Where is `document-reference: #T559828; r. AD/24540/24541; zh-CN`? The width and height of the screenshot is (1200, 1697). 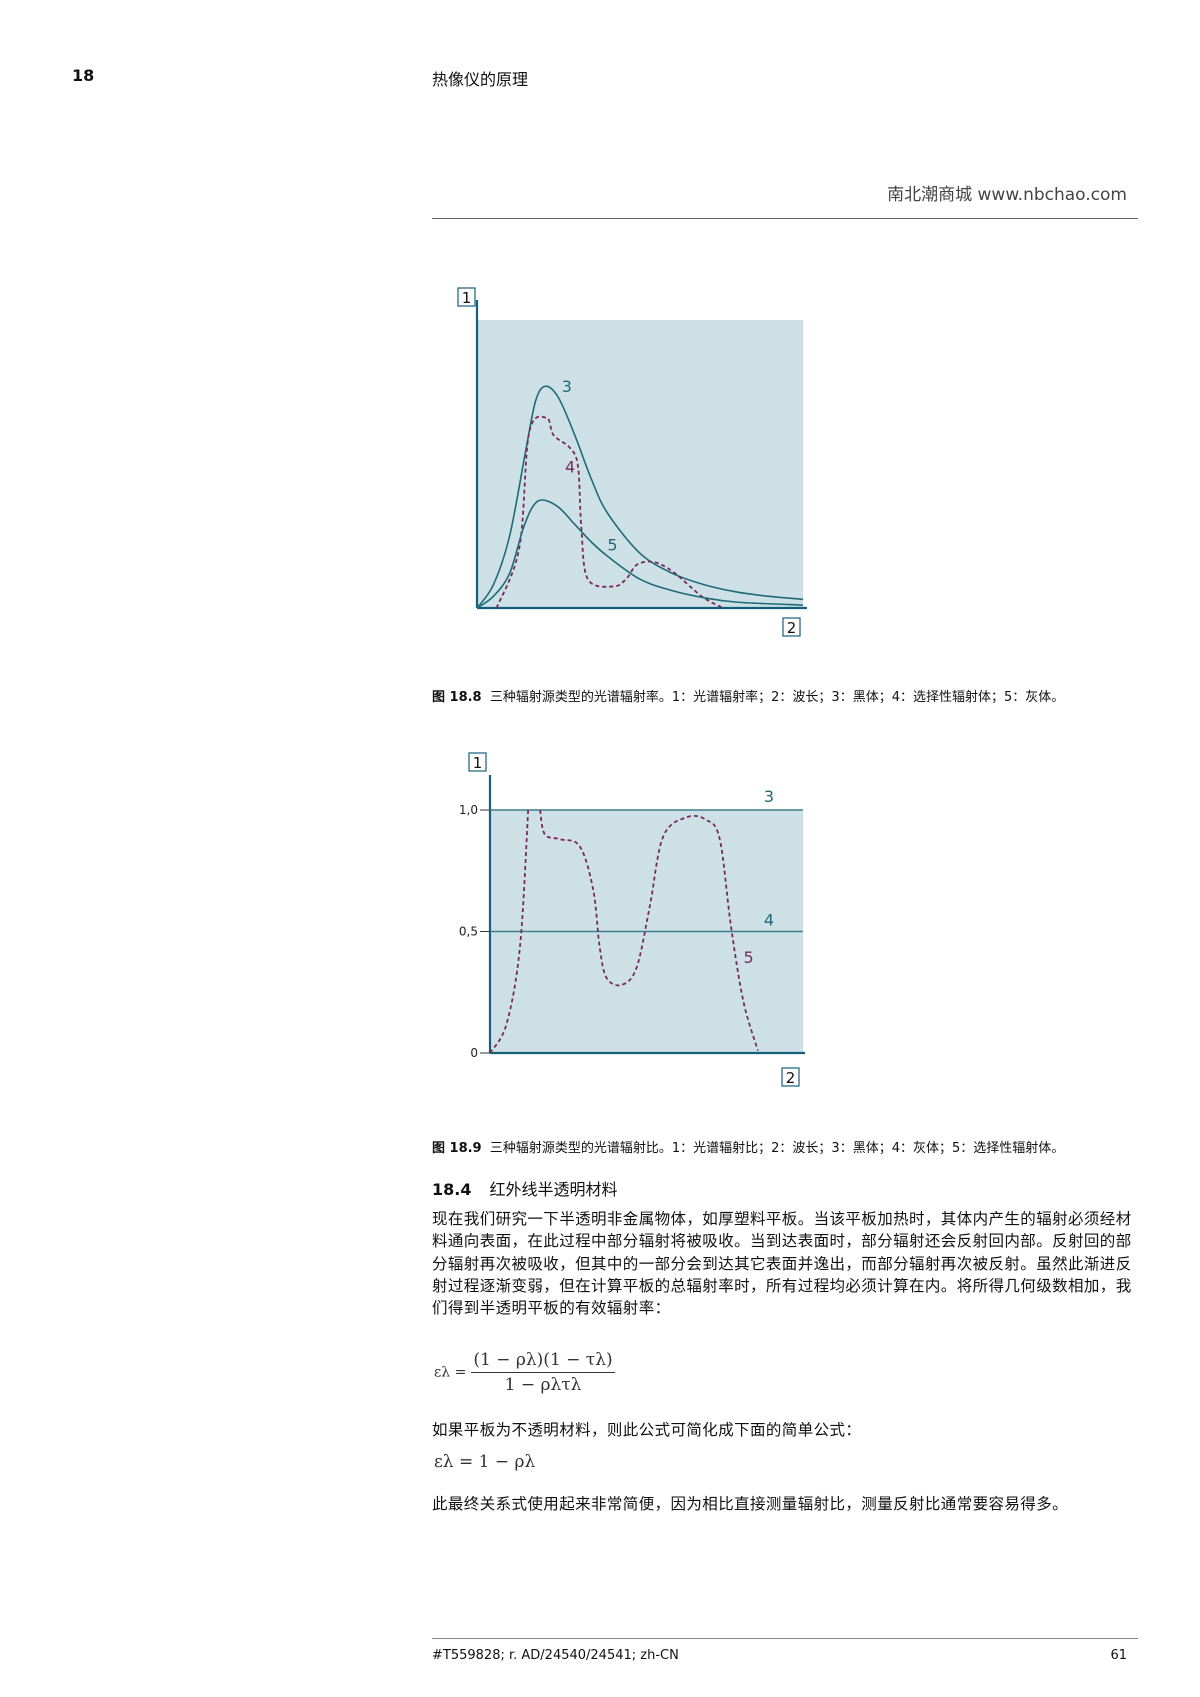
document-reference: #T559828; r. AD/24540/24541; zh-CN is located at coordinates (555, 1655).